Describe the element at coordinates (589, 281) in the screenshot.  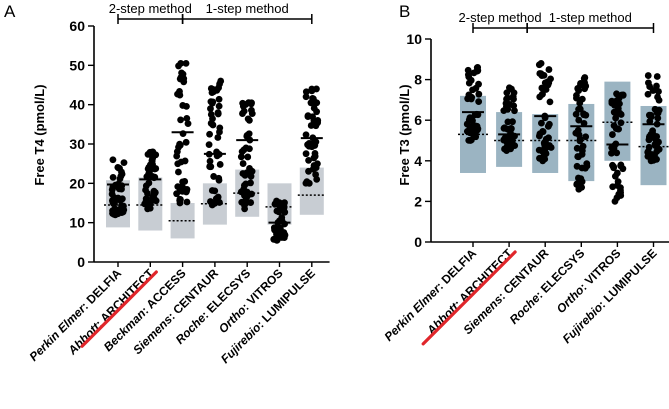
I see `category-label: Ortho: VITROS` at that location.